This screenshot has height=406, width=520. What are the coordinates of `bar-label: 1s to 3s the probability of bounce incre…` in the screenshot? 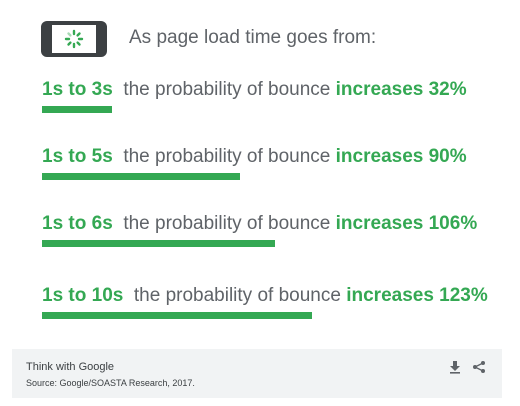 It's located at (254, 90).